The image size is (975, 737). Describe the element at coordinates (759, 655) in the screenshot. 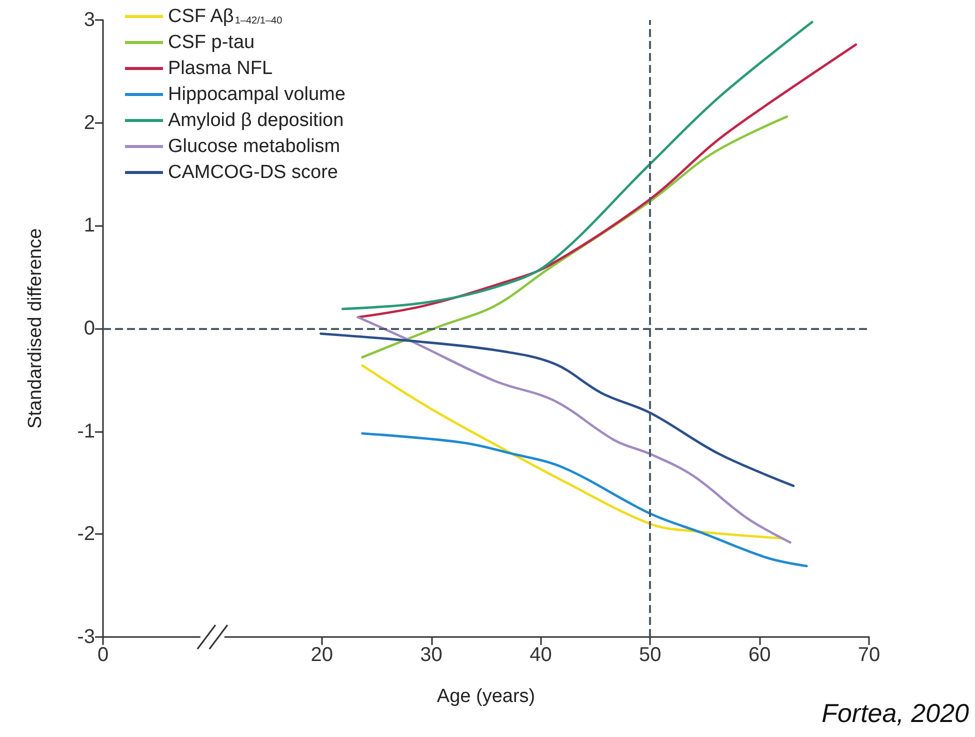

I see `x-tick-label: 60` at that location.